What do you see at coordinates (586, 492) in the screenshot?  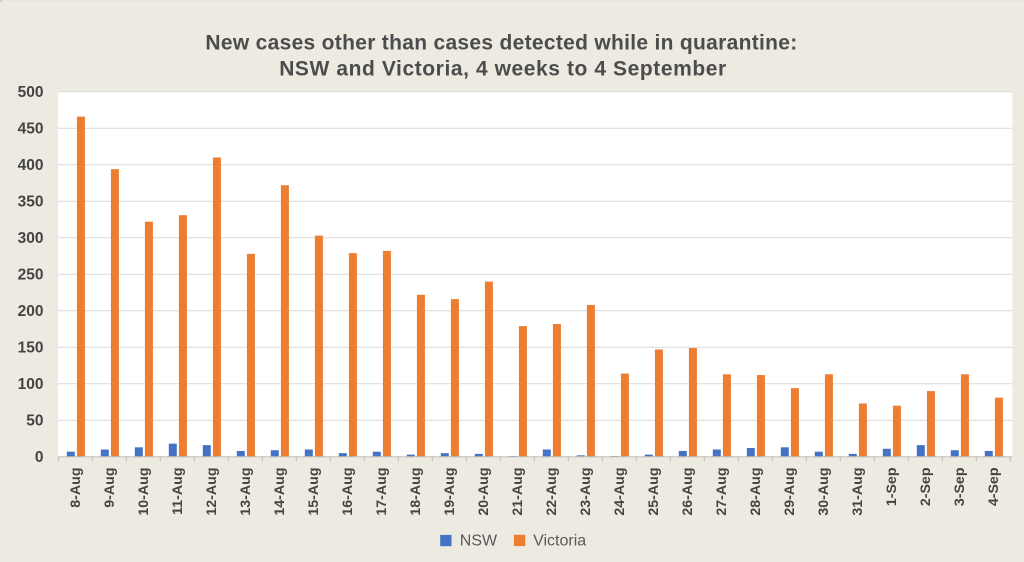 I see `svg-text: 23-Aug` at bounding box center [586, 492].